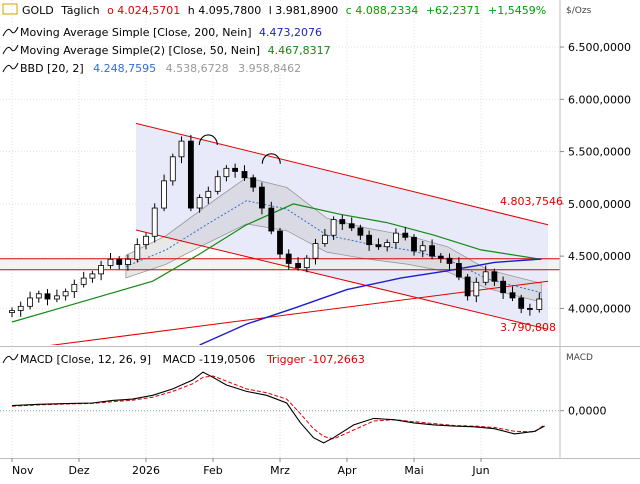  Describe the element at coordinates (23, 470) in the screenshot. I see `time-tick-label: Nov` at that location.